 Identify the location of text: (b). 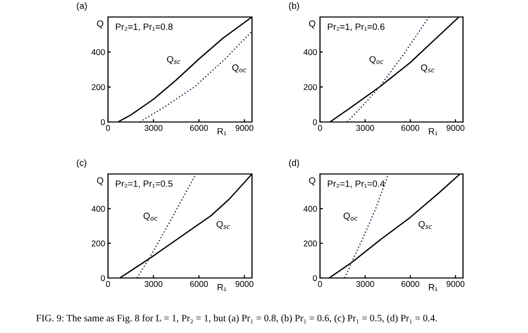
(294, 6).